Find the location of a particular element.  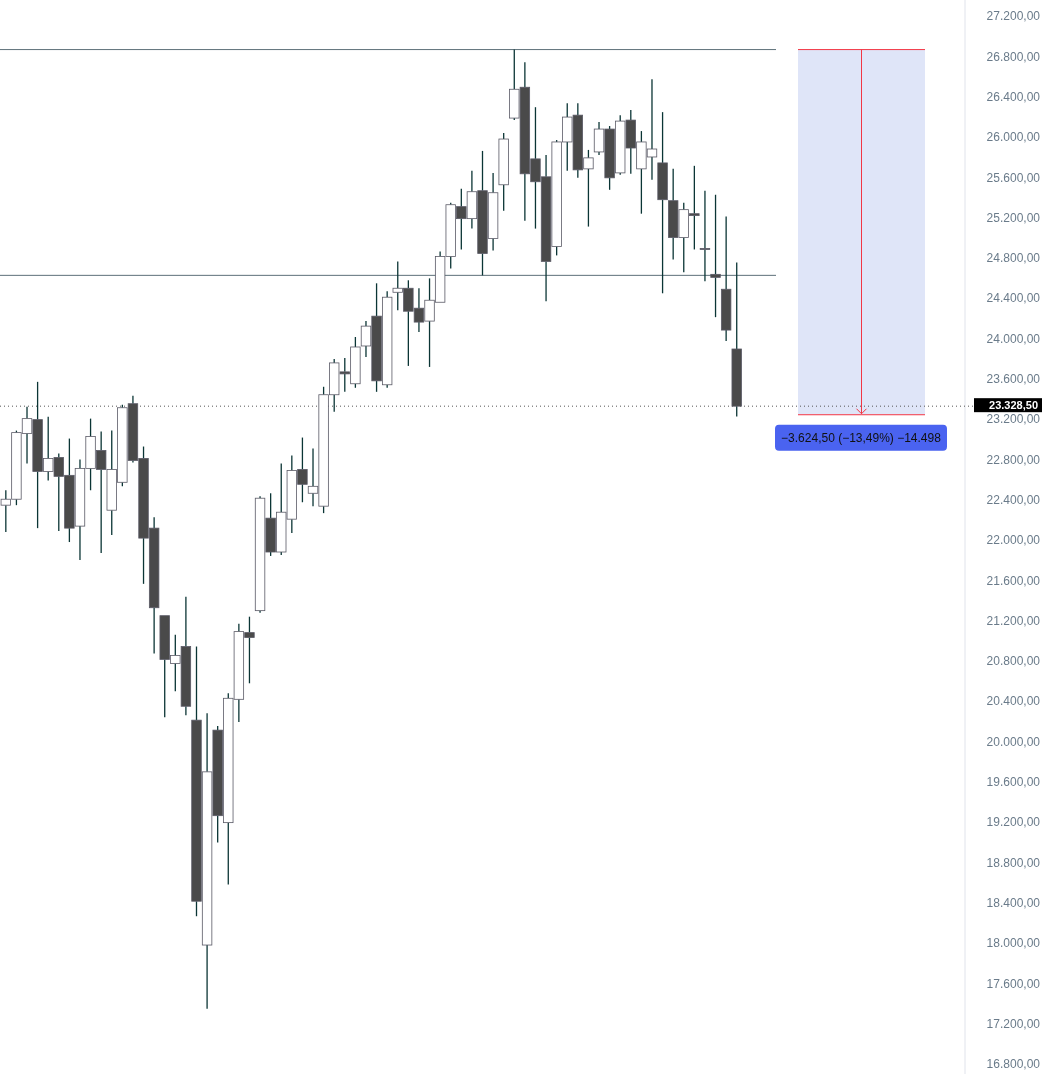

y-tick-label: 19.200,00 is located at coordinates (1013, 822).